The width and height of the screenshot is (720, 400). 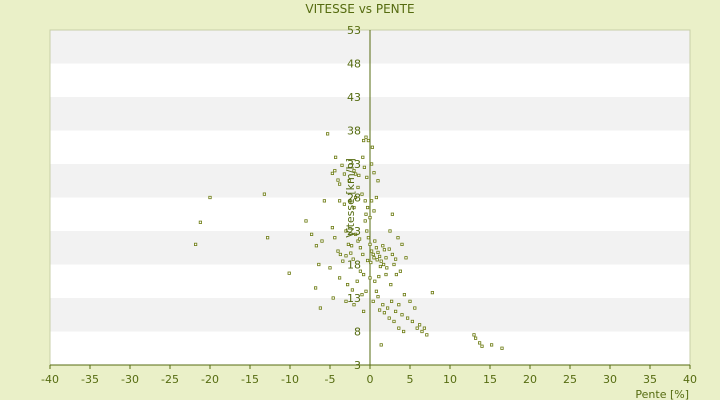 I want to click on x-tick-label: 25, so click(x=570, y=379).